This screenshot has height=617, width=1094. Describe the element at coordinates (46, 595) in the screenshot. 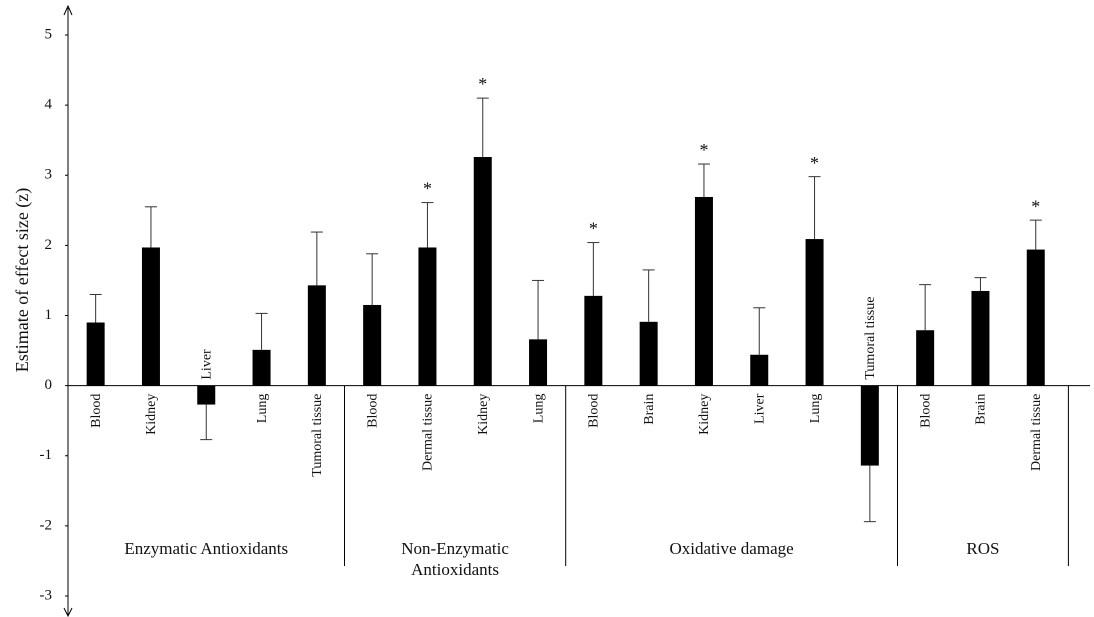

I see `y-tick-label: -3` at that location.